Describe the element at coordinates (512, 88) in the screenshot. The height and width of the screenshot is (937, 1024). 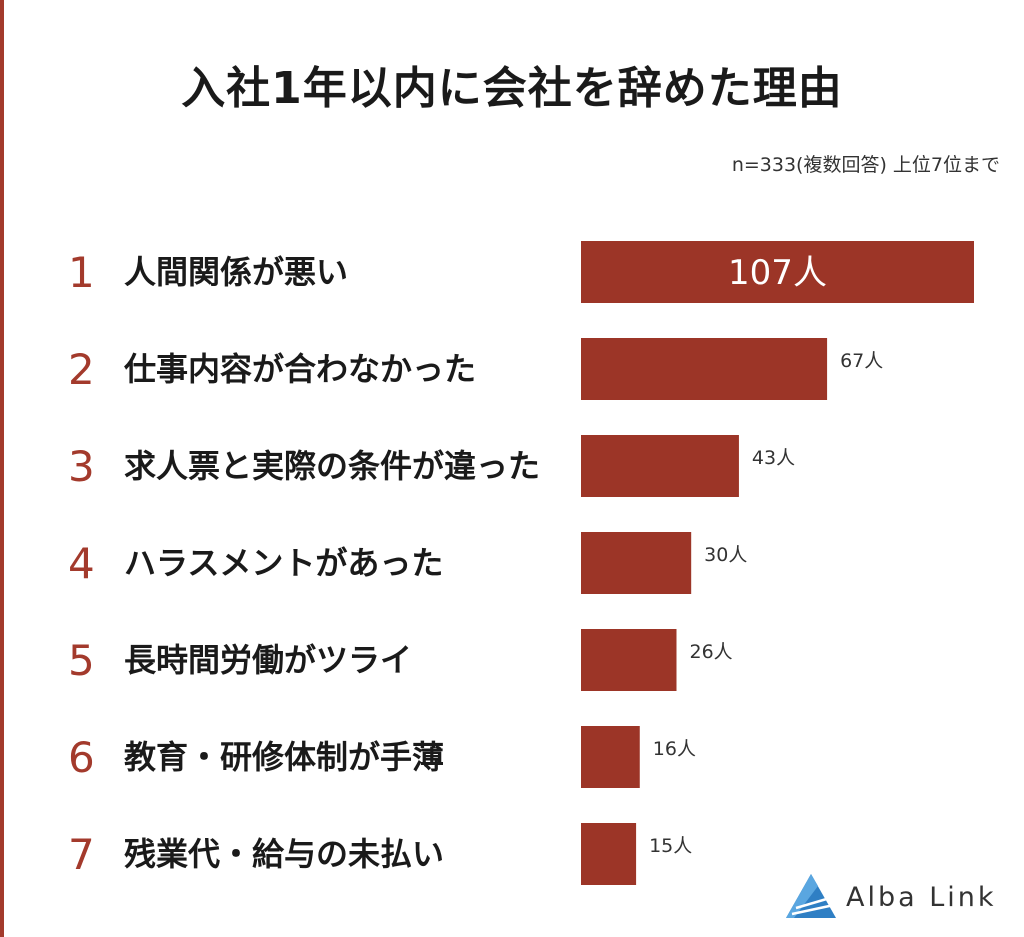
I see `chart-title: 入社1年以内に会社を辞めた理由` at that location.